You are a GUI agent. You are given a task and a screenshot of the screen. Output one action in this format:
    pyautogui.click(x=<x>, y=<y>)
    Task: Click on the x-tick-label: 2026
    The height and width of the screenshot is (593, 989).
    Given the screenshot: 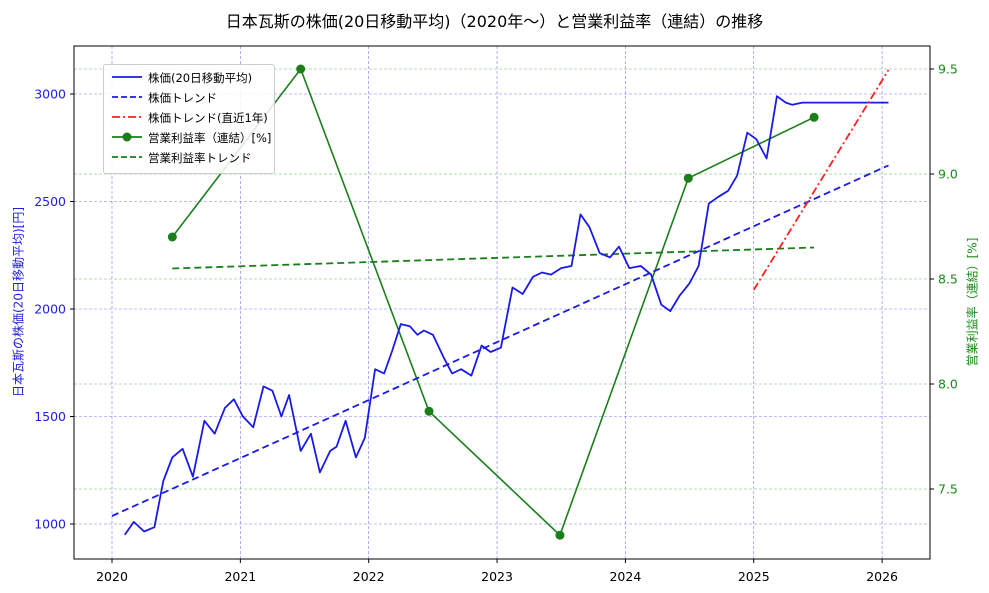 What is the action you would take?
    pyautogui.click(x=882, y=576)
    